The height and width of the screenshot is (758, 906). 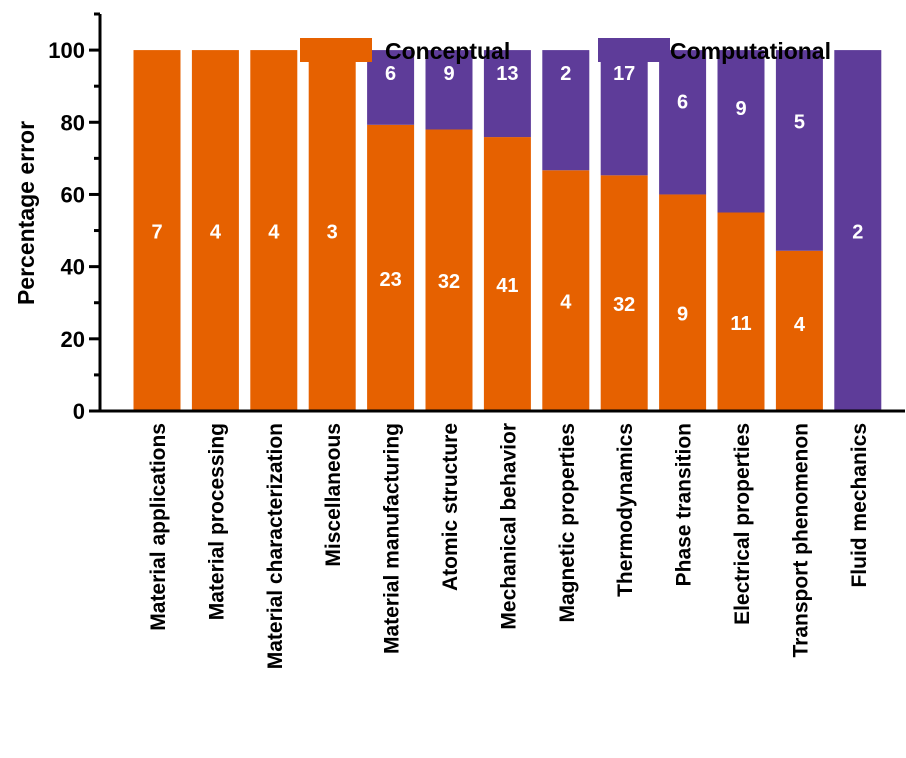 What do you see at coordinates (450, 507) in the screenshot?
I see `category-label: Atomic structure` at bounding box center [450, 507].